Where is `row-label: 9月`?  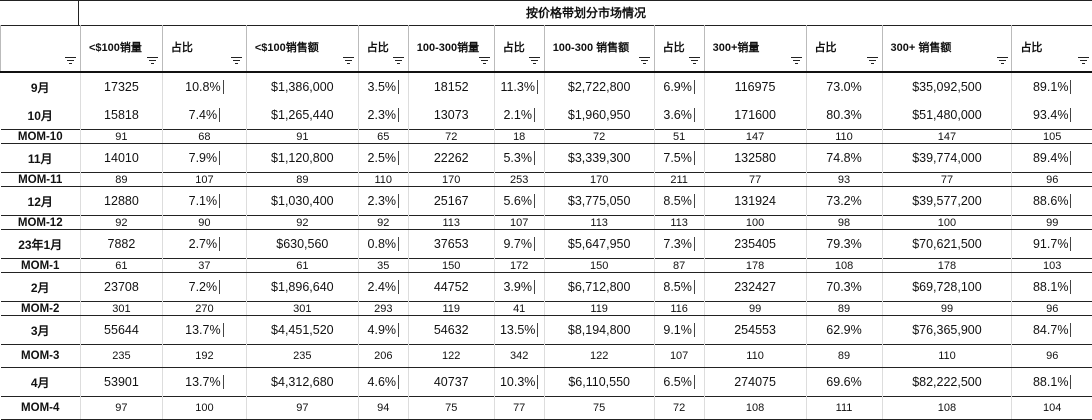
row-label: 9月 is located at coordinates (41, 86).